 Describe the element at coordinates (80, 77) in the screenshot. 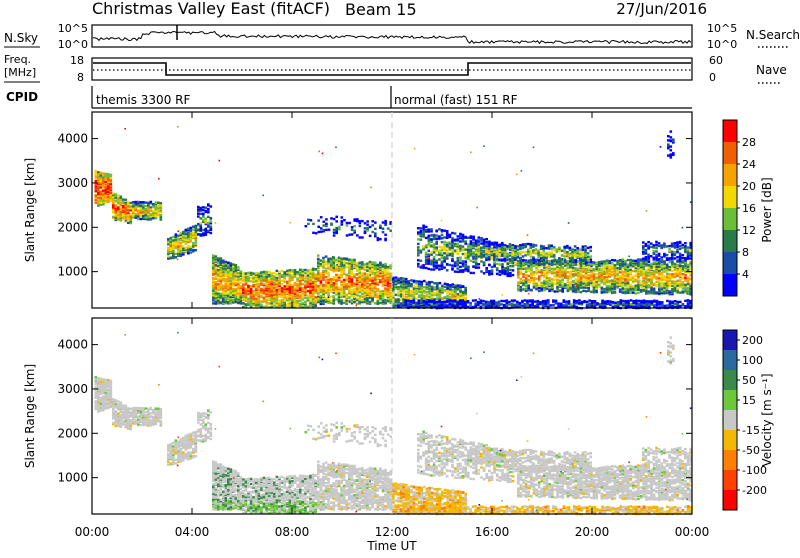

I see `freq-tick-bottom: 8` at that location.